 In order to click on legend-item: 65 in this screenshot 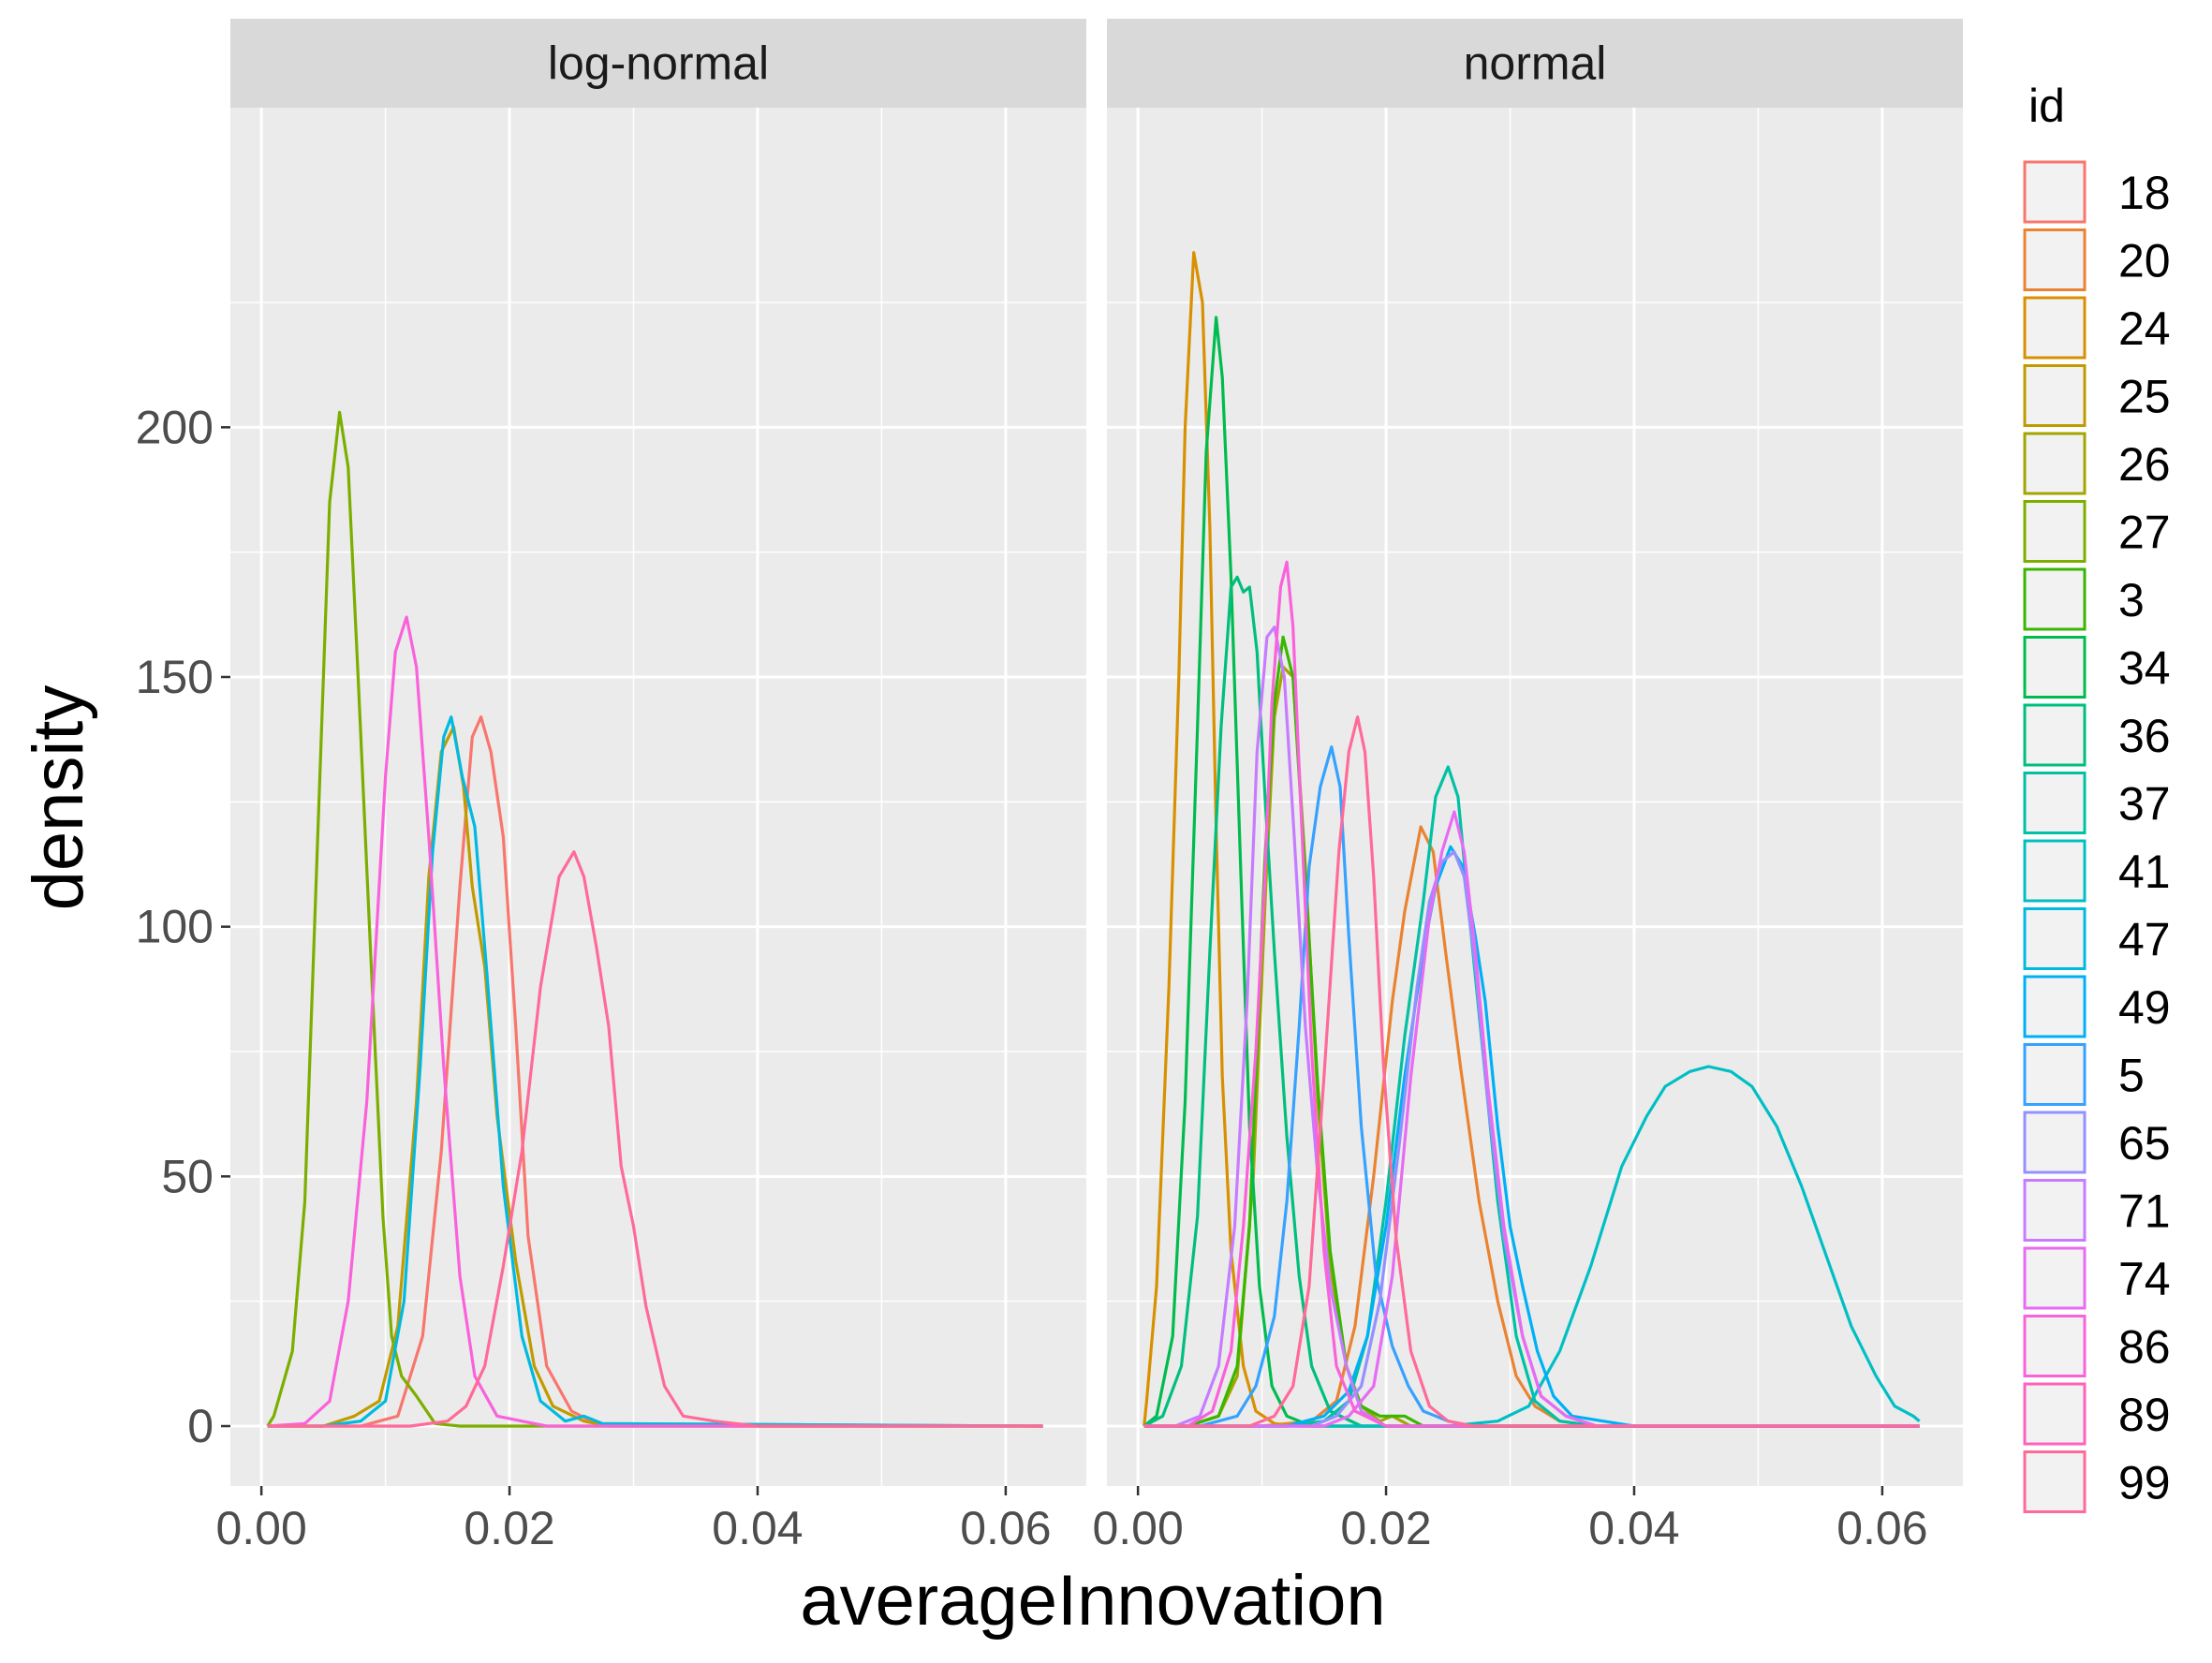, I will do `click(2097, 1142)`.